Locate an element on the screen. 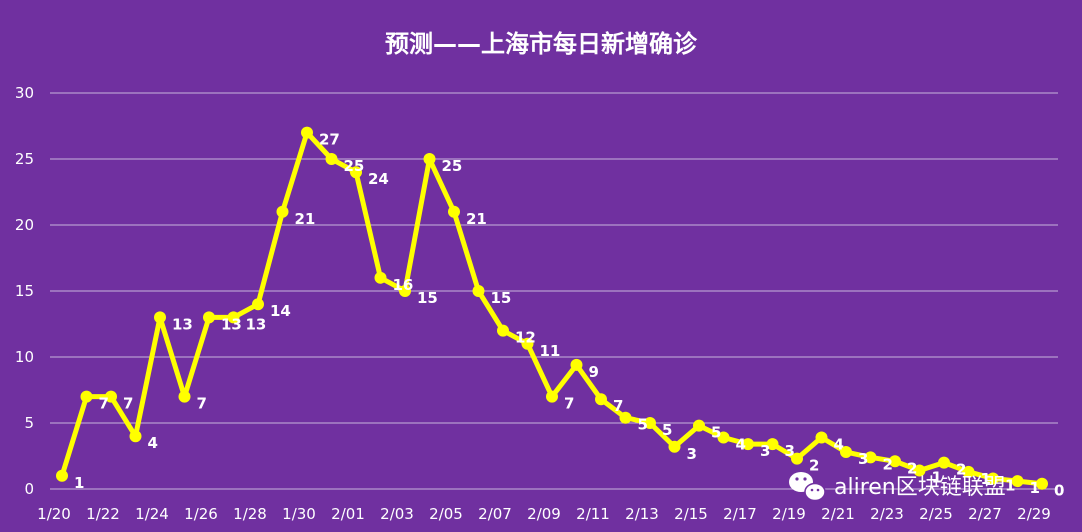  x-tick-label: 1/24 is located at coordinates (152, 514).